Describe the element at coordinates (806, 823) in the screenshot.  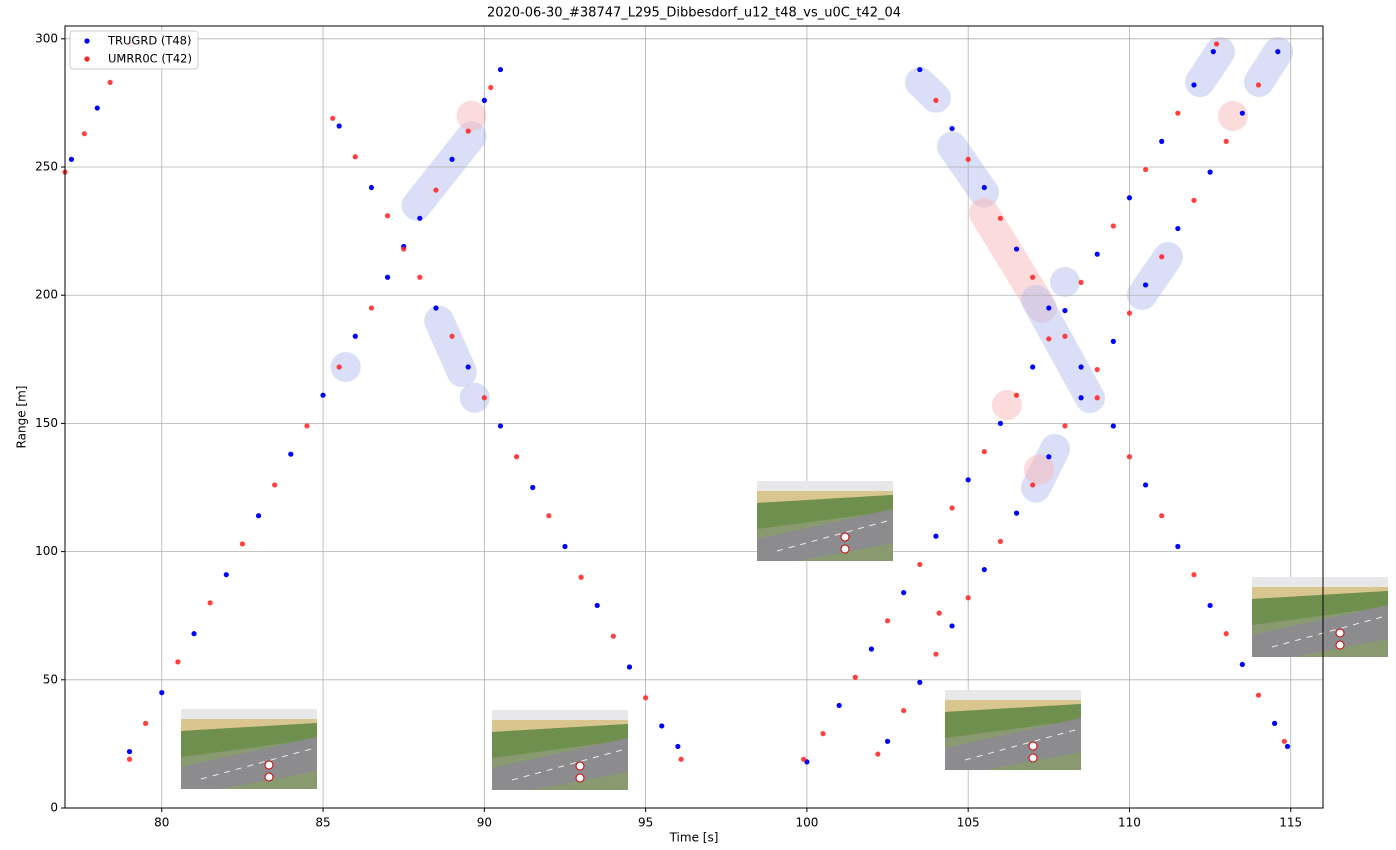
I see `x-tick-label: 100` at that location.